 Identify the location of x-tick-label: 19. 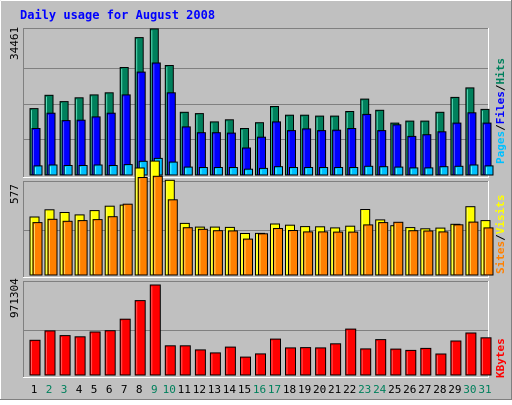
(304, 389).